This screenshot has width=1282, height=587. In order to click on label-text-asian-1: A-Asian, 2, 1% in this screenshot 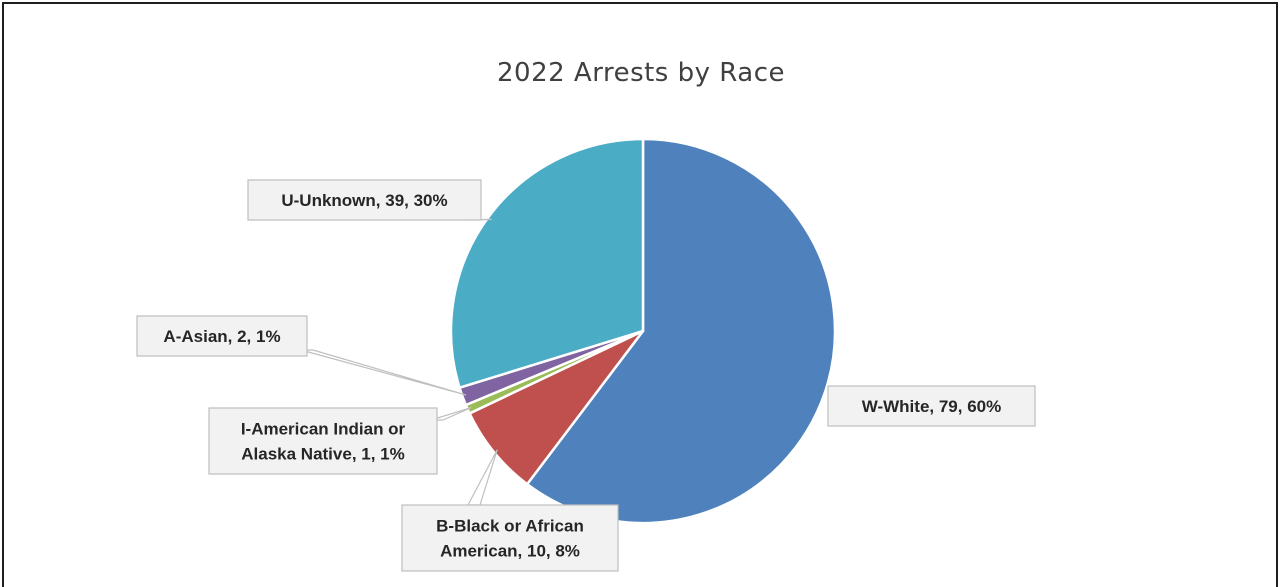, I will do `click(221, 336)`.